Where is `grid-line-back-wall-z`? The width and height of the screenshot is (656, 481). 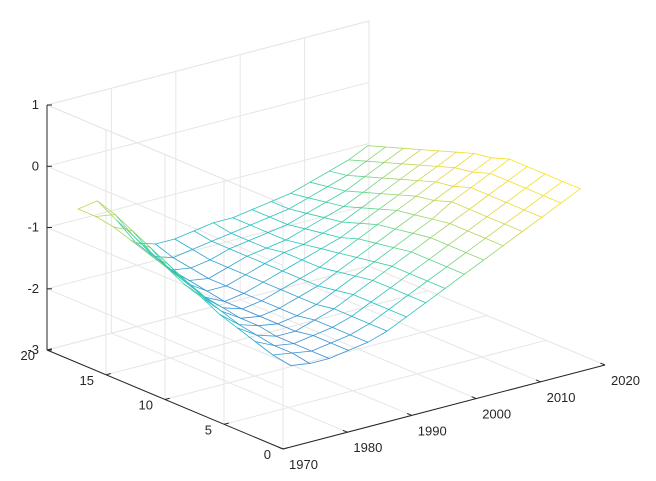
grid-line-back-wall-z is located at coordinates (208, 124).